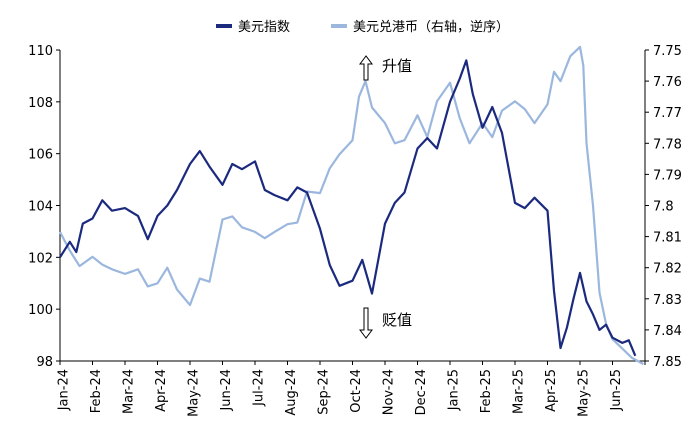 Image resolution: width=700 pixels, height=435 pixels. Describe the element at coordinates (667, 331) in the screenshot. I see `y-right-tick-label: 7.84` at that location.